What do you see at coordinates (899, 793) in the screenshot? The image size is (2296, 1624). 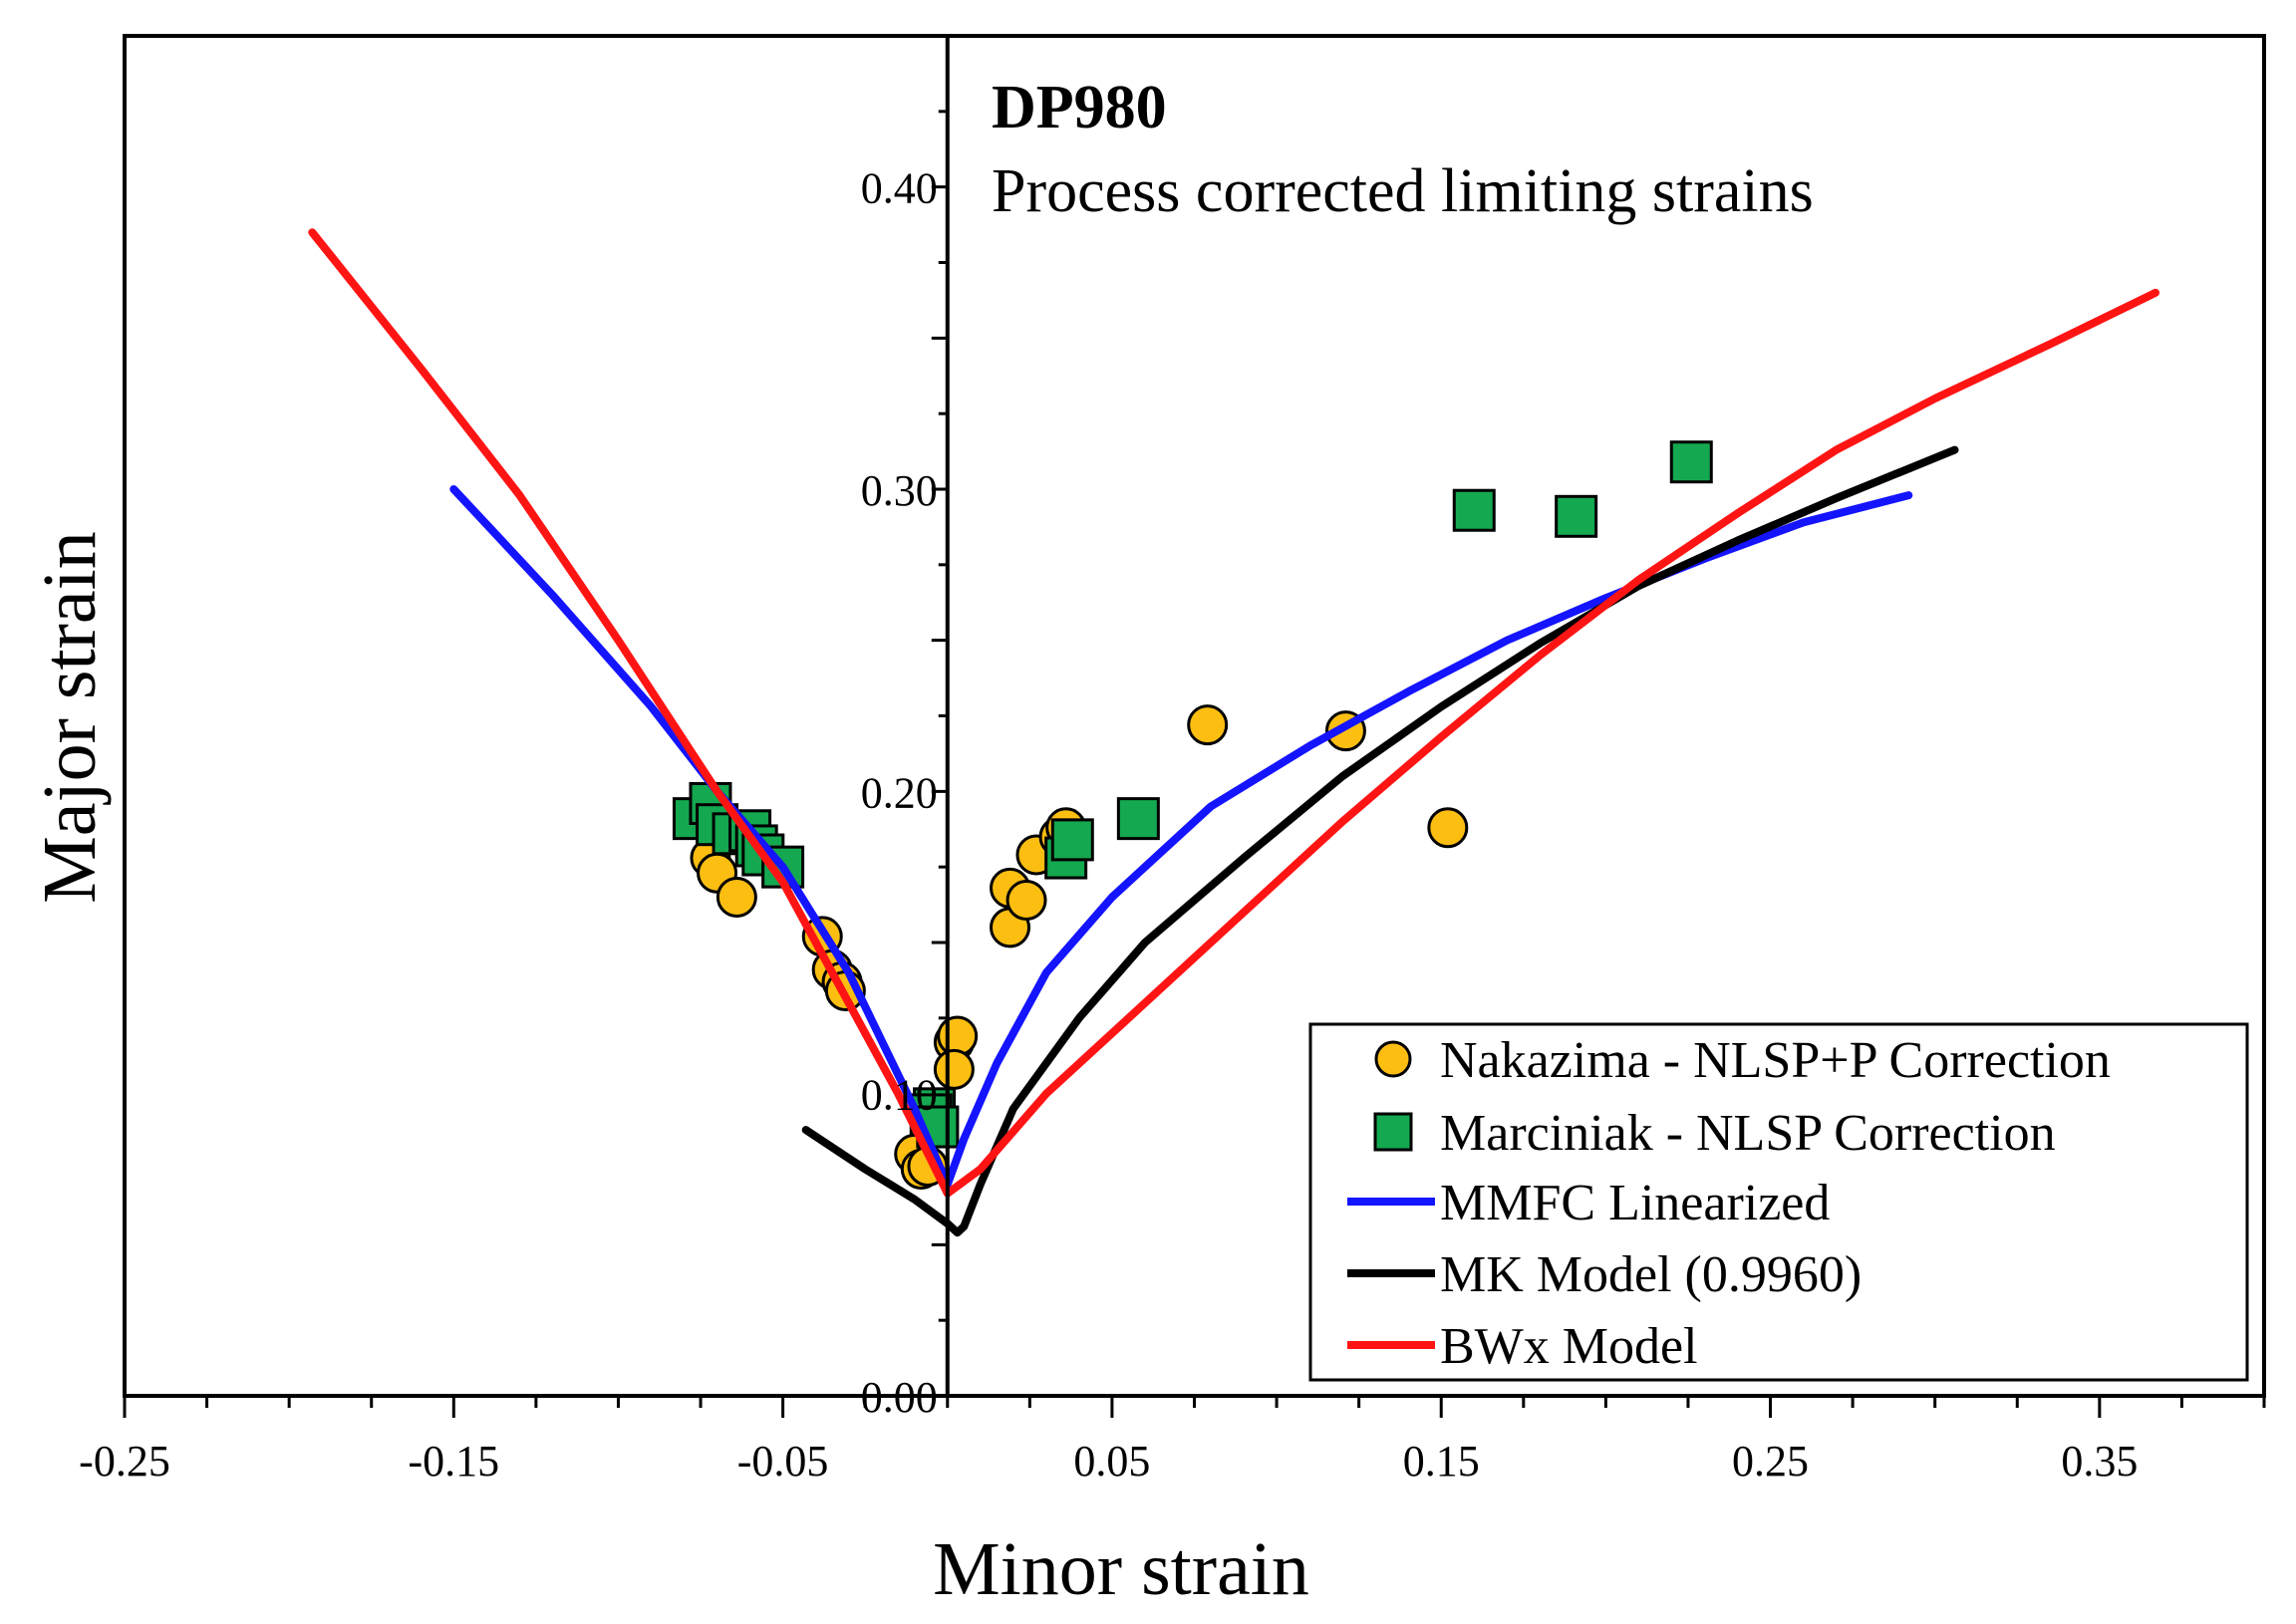 I see `y-tick-label: 0.20` at bounding box center [899, 793].